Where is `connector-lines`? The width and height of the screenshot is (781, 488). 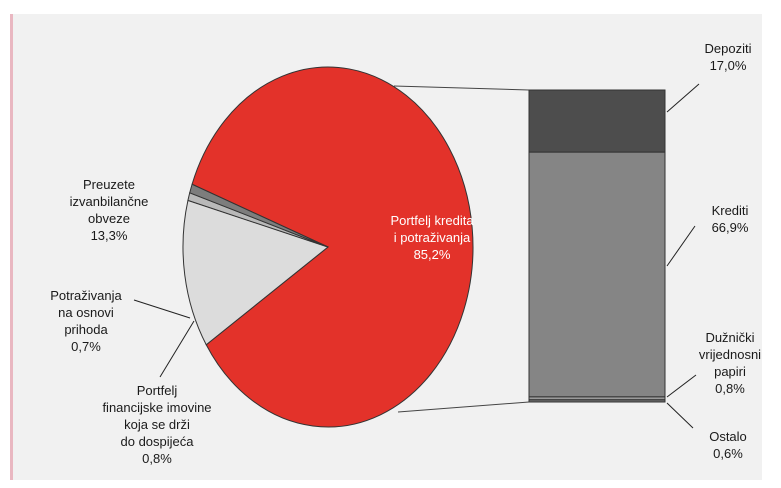
connector-lines is located at coordinates (461, 249).